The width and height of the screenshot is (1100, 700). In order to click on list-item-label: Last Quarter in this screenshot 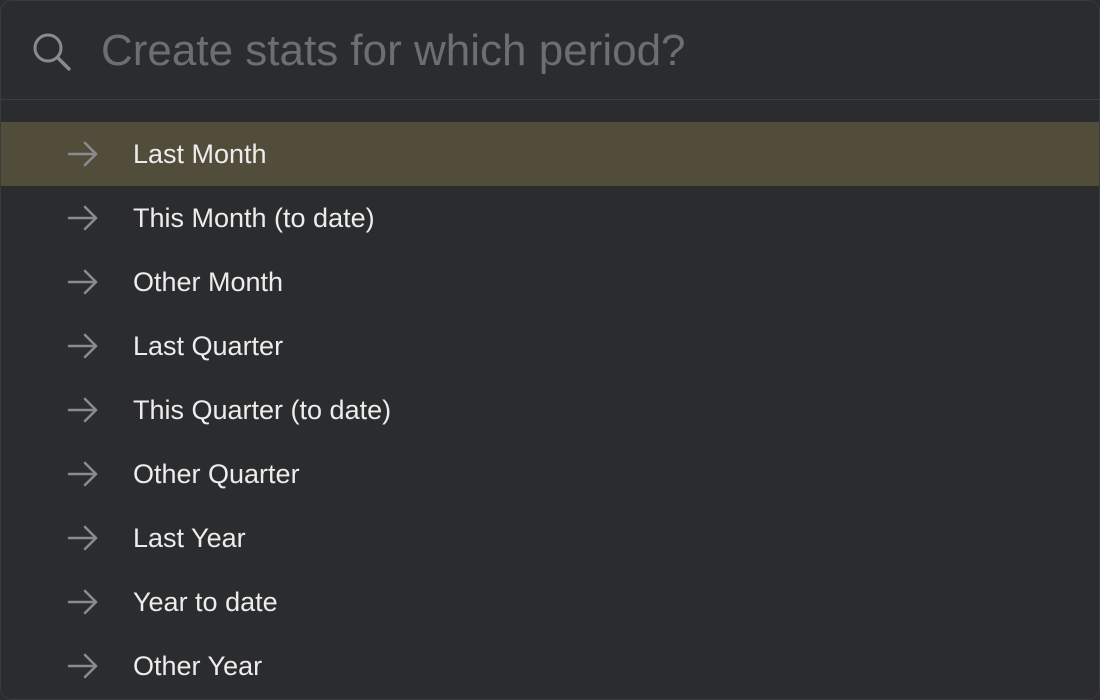, I will do `click(208, 345)`.